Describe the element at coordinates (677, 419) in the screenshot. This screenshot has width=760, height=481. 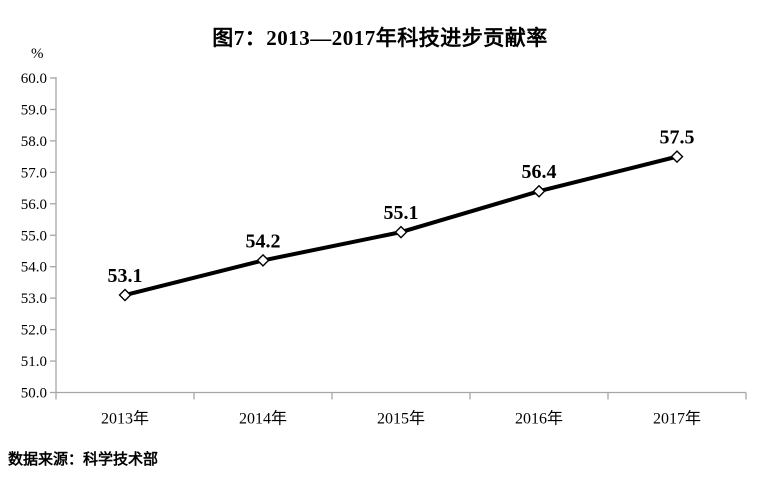
I see `x-tick-label: 2017年` at that location.